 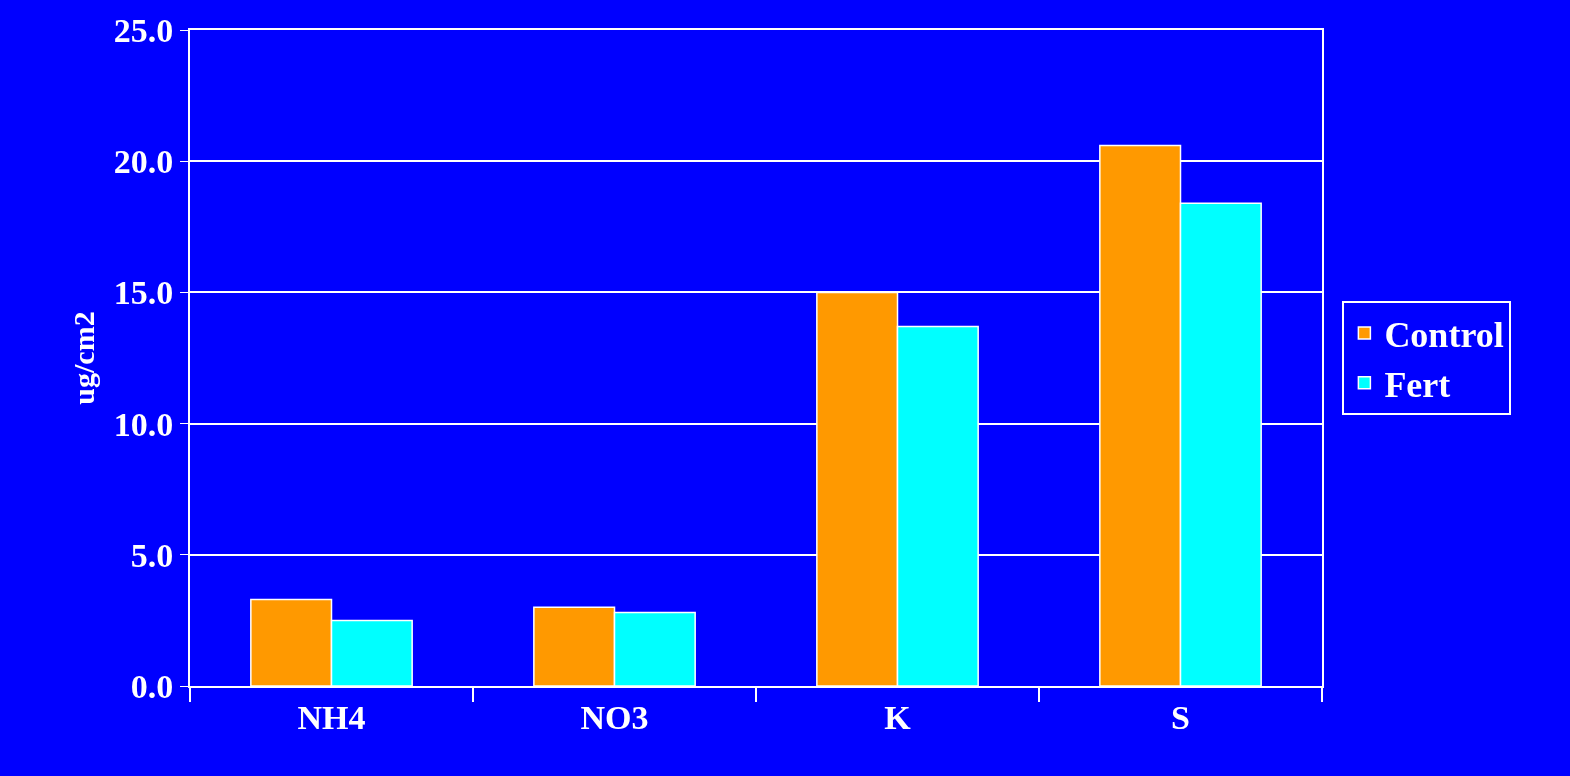 I want to click on y-tick-label: 5.0, so click(x=152, y=555).